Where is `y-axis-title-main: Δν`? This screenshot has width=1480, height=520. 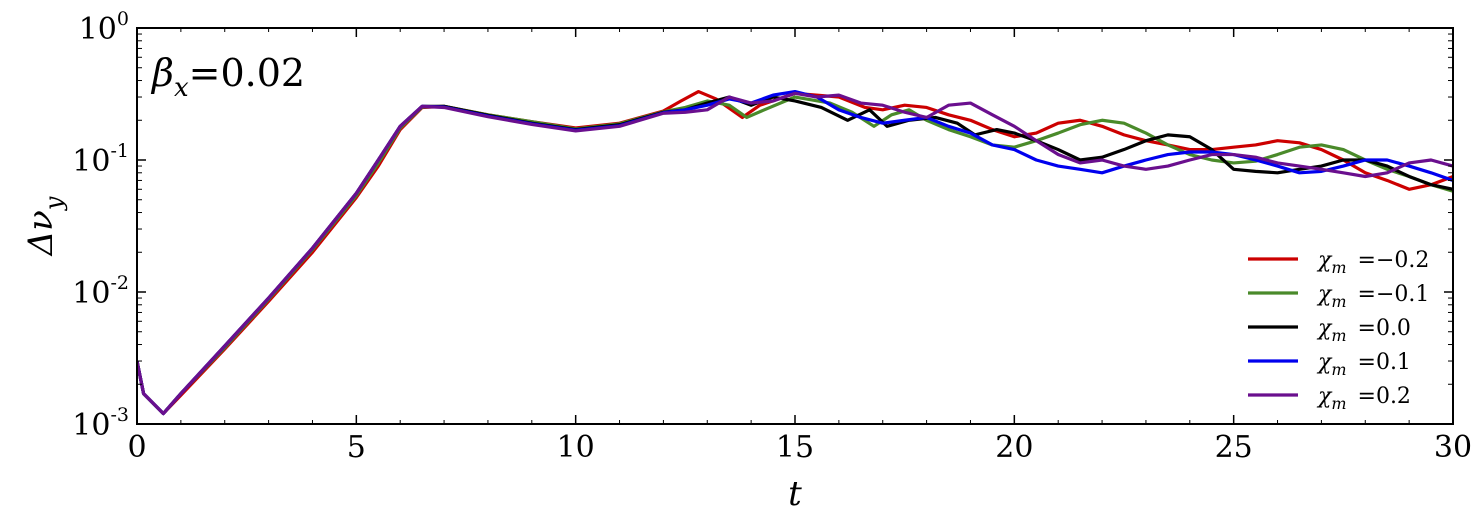
y-axis-title-main: Δν is located at coordinates (41, 233).